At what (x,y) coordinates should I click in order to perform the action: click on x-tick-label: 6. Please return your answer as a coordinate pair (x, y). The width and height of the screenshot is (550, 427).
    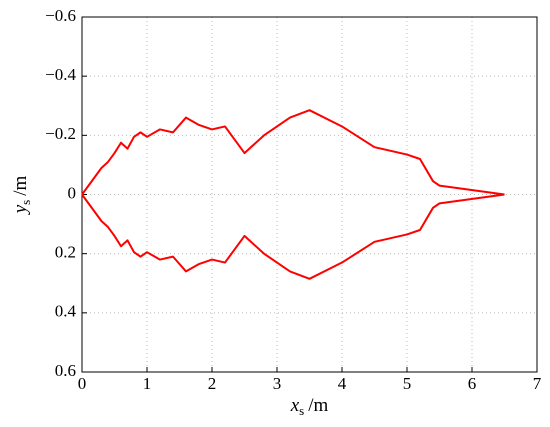
    Looking at the image, I should click on (472, 383).